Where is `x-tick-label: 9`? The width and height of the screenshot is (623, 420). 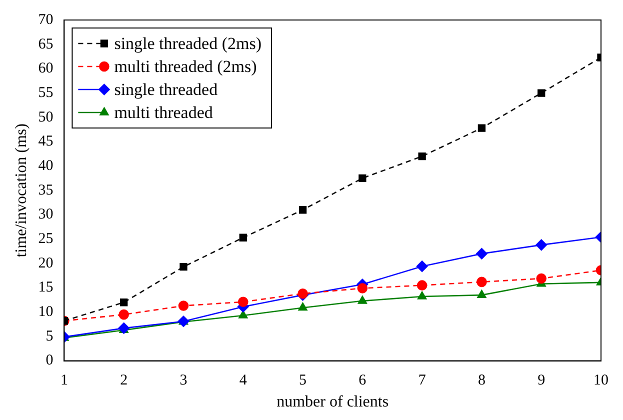
x-tick-label: 9 is located at coordinates (542, 380).